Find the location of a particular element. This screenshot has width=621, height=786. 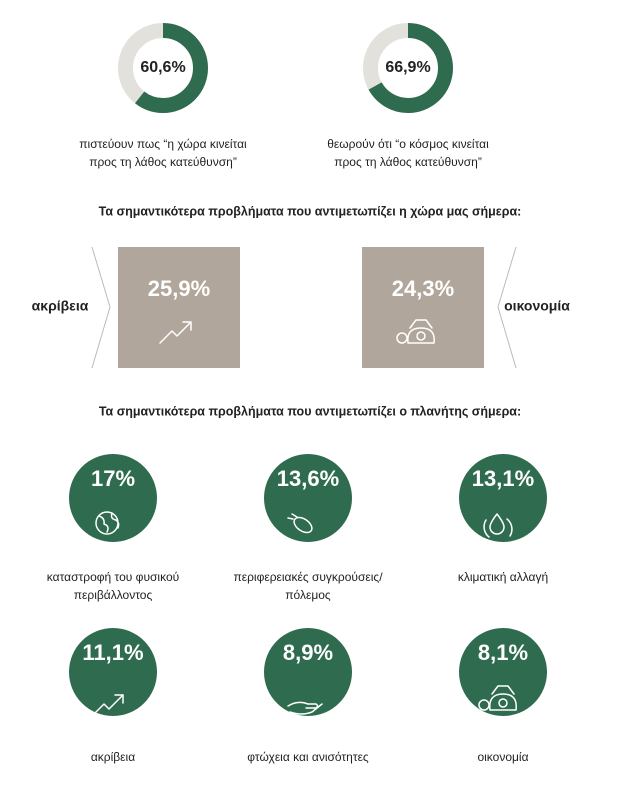

box-value: 25,9% is located at coordinates (179, 288).